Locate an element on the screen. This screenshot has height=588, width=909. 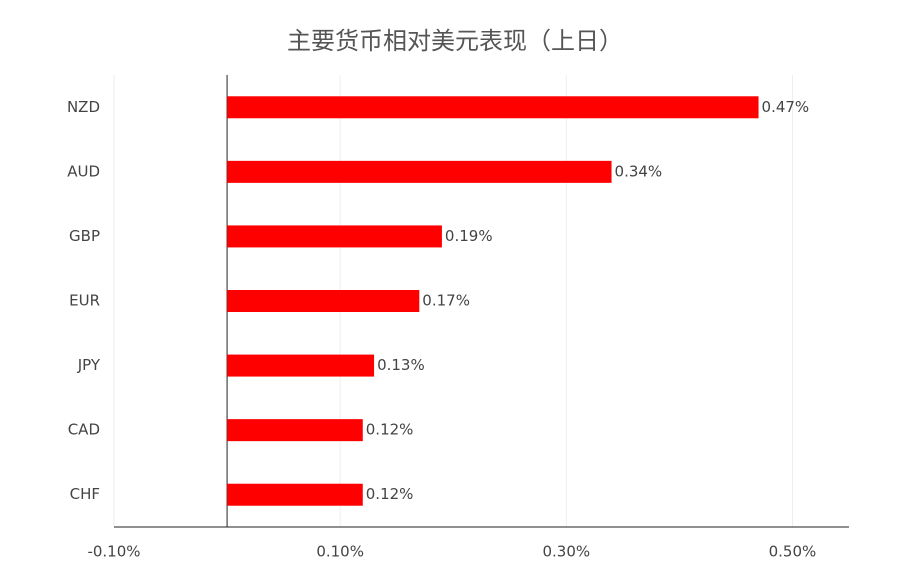
x-tick-label: 0.10% is located at coordinates (340, 552).